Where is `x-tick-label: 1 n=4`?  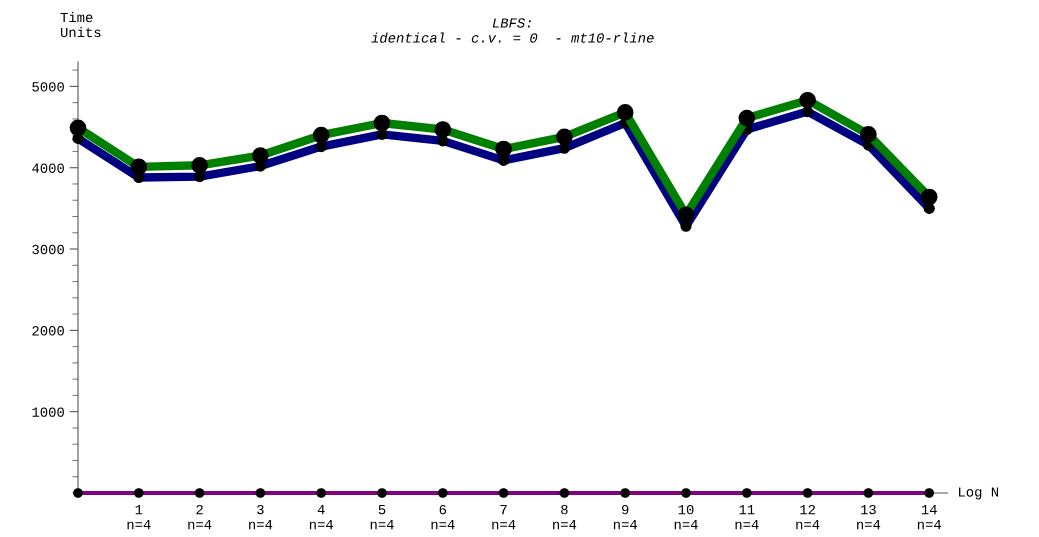
x-tick-label: 1 n=4 is located at coordinates (139, 517).